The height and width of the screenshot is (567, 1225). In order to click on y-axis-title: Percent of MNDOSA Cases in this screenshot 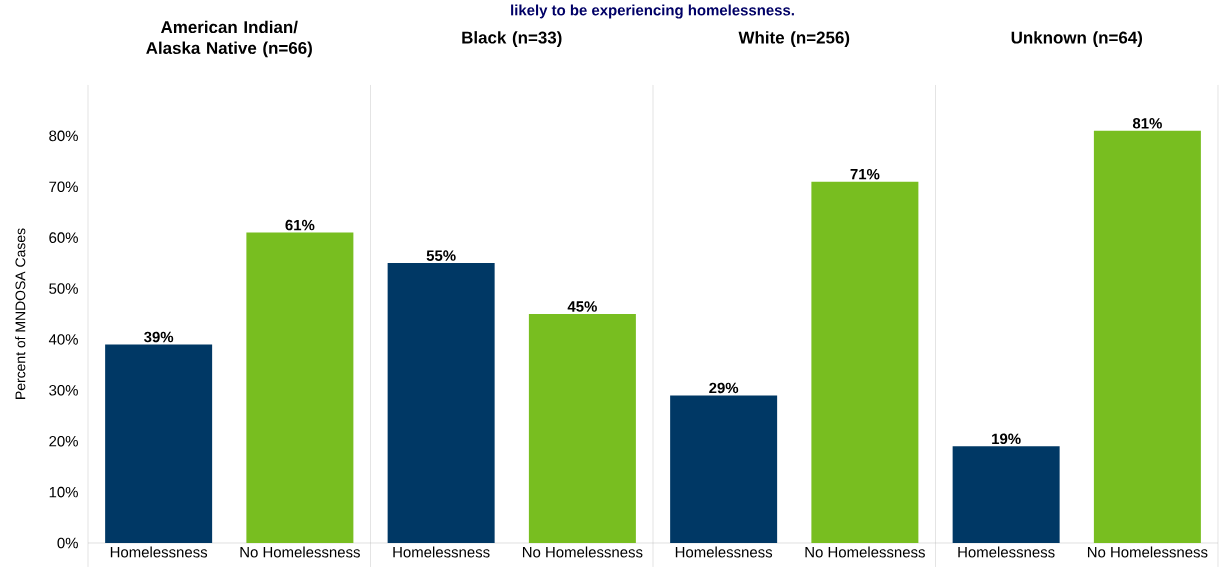, I will do `click(20, 313)`.